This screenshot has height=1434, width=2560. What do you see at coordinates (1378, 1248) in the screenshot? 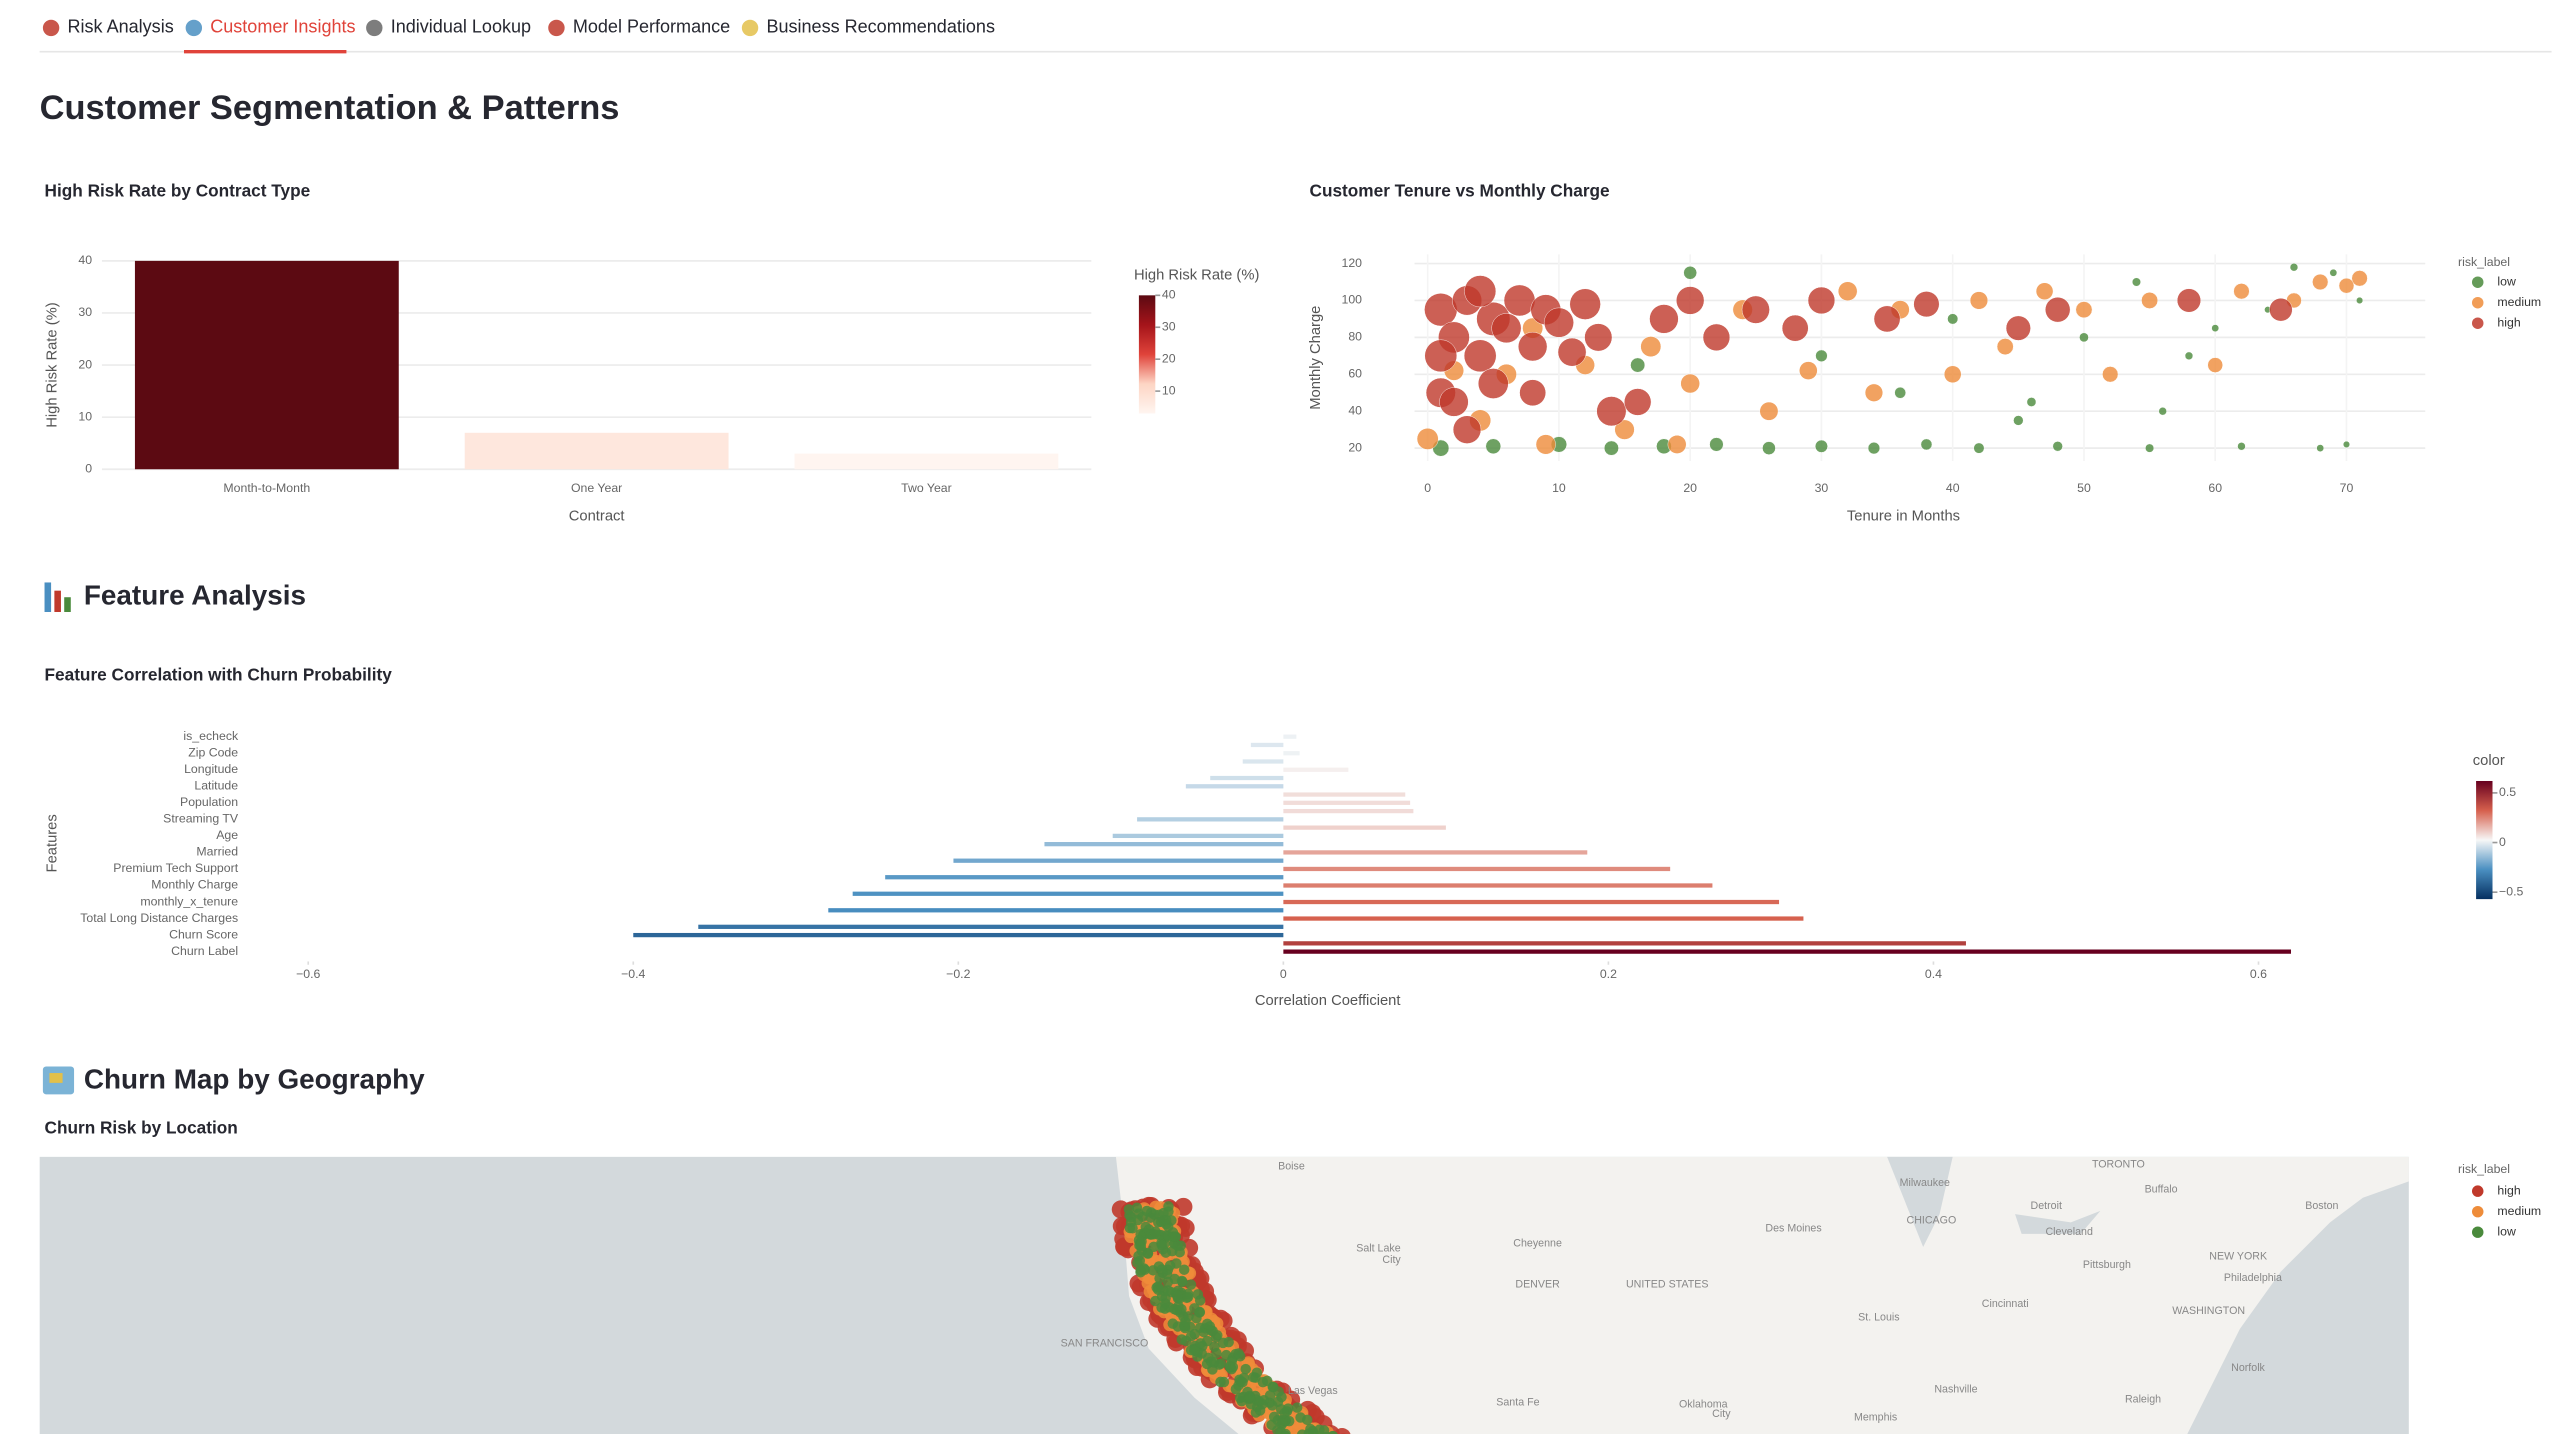
I see `map-label: Salt Lake` at bounding box center [1378, 1248].